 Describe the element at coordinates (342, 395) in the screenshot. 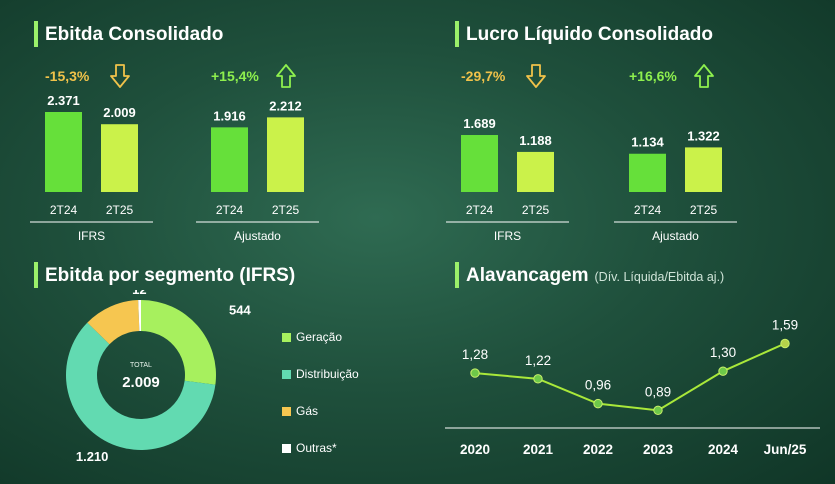

I see `segmento-legend: Geração Distribuição Gás Outras*` at that location.